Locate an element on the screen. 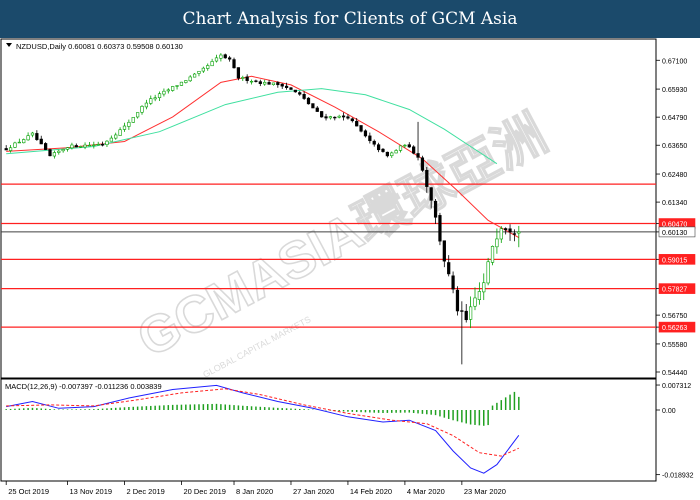 This screenshot has width=700, height=500. ma-slow-line is located at coordinates (252, 126).